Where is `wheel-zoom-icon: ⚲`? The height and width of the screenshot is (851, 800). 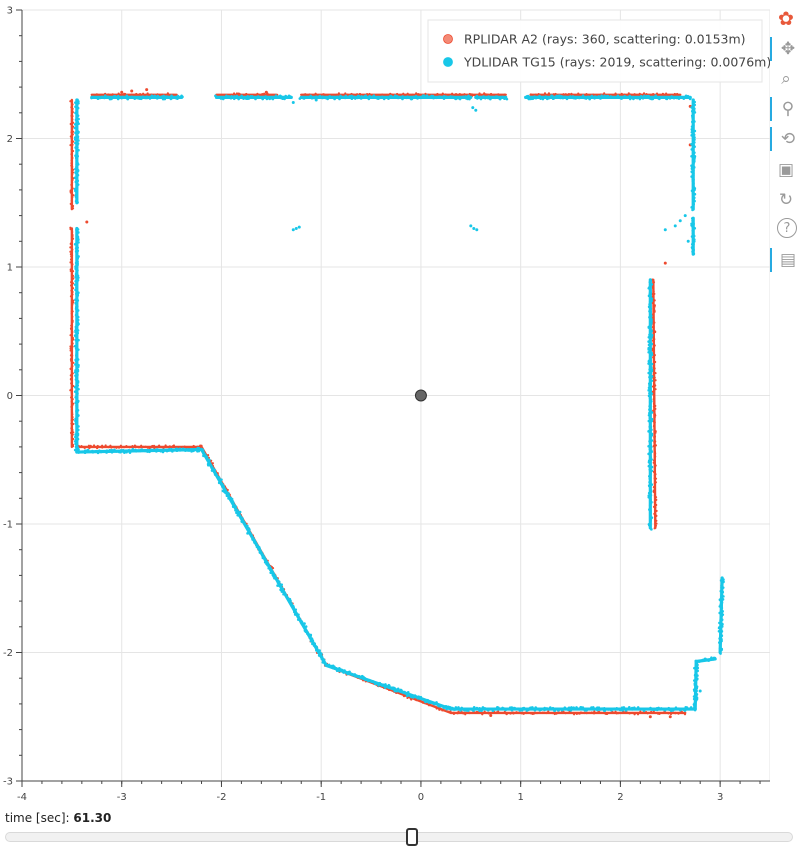 wheel-zoom-icon: ⚲ is located at coordinates (785, 109).